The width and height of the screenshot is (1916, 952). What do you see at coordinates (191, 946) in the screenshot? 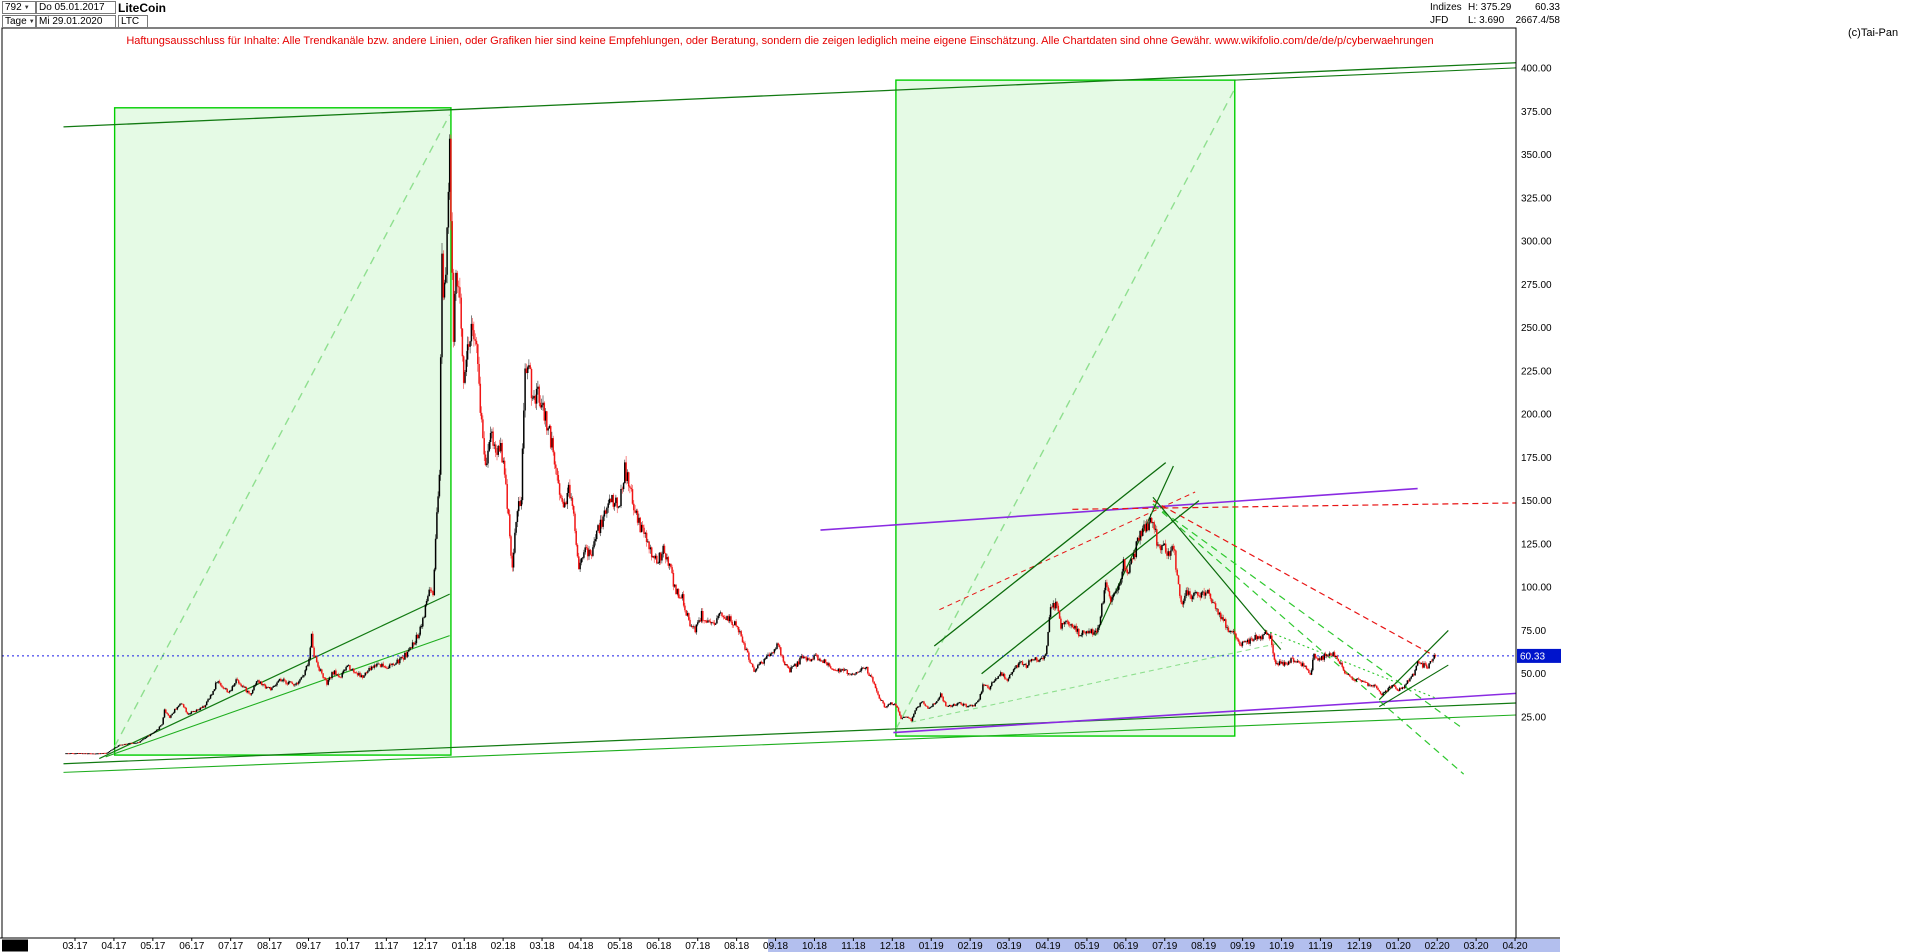
I see `x-axis-label: 06.17` at bounding box center [191, 946].